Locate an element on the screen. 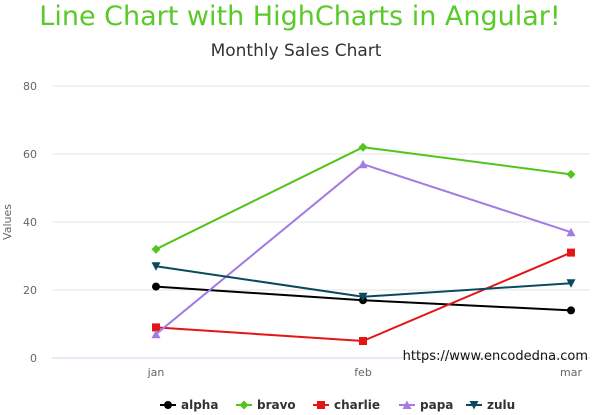  legend-label-bravo: bravo is located at coordinates (276, 405).